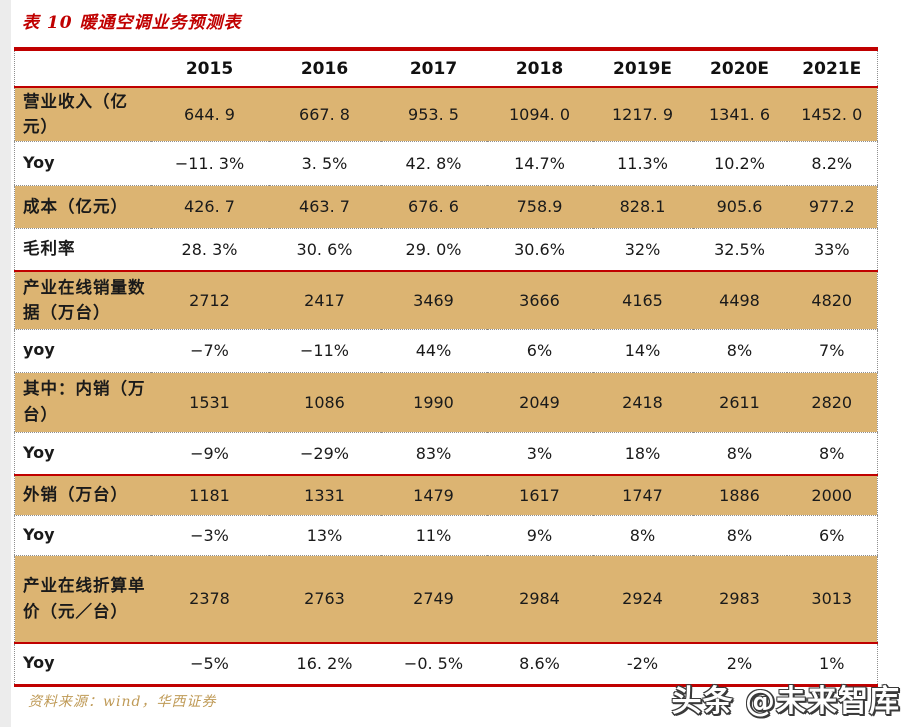 This screenshot has height=727, width=904. I want to click on cell-value: 1217. 9, so click(642, 114).